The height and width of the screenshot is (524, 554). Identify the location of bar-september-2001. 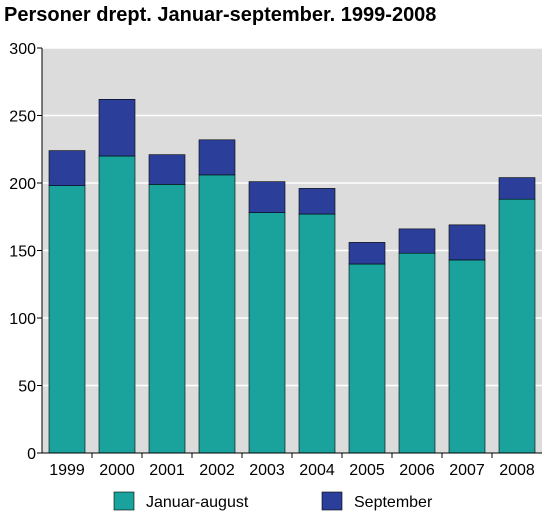
(167, 169).